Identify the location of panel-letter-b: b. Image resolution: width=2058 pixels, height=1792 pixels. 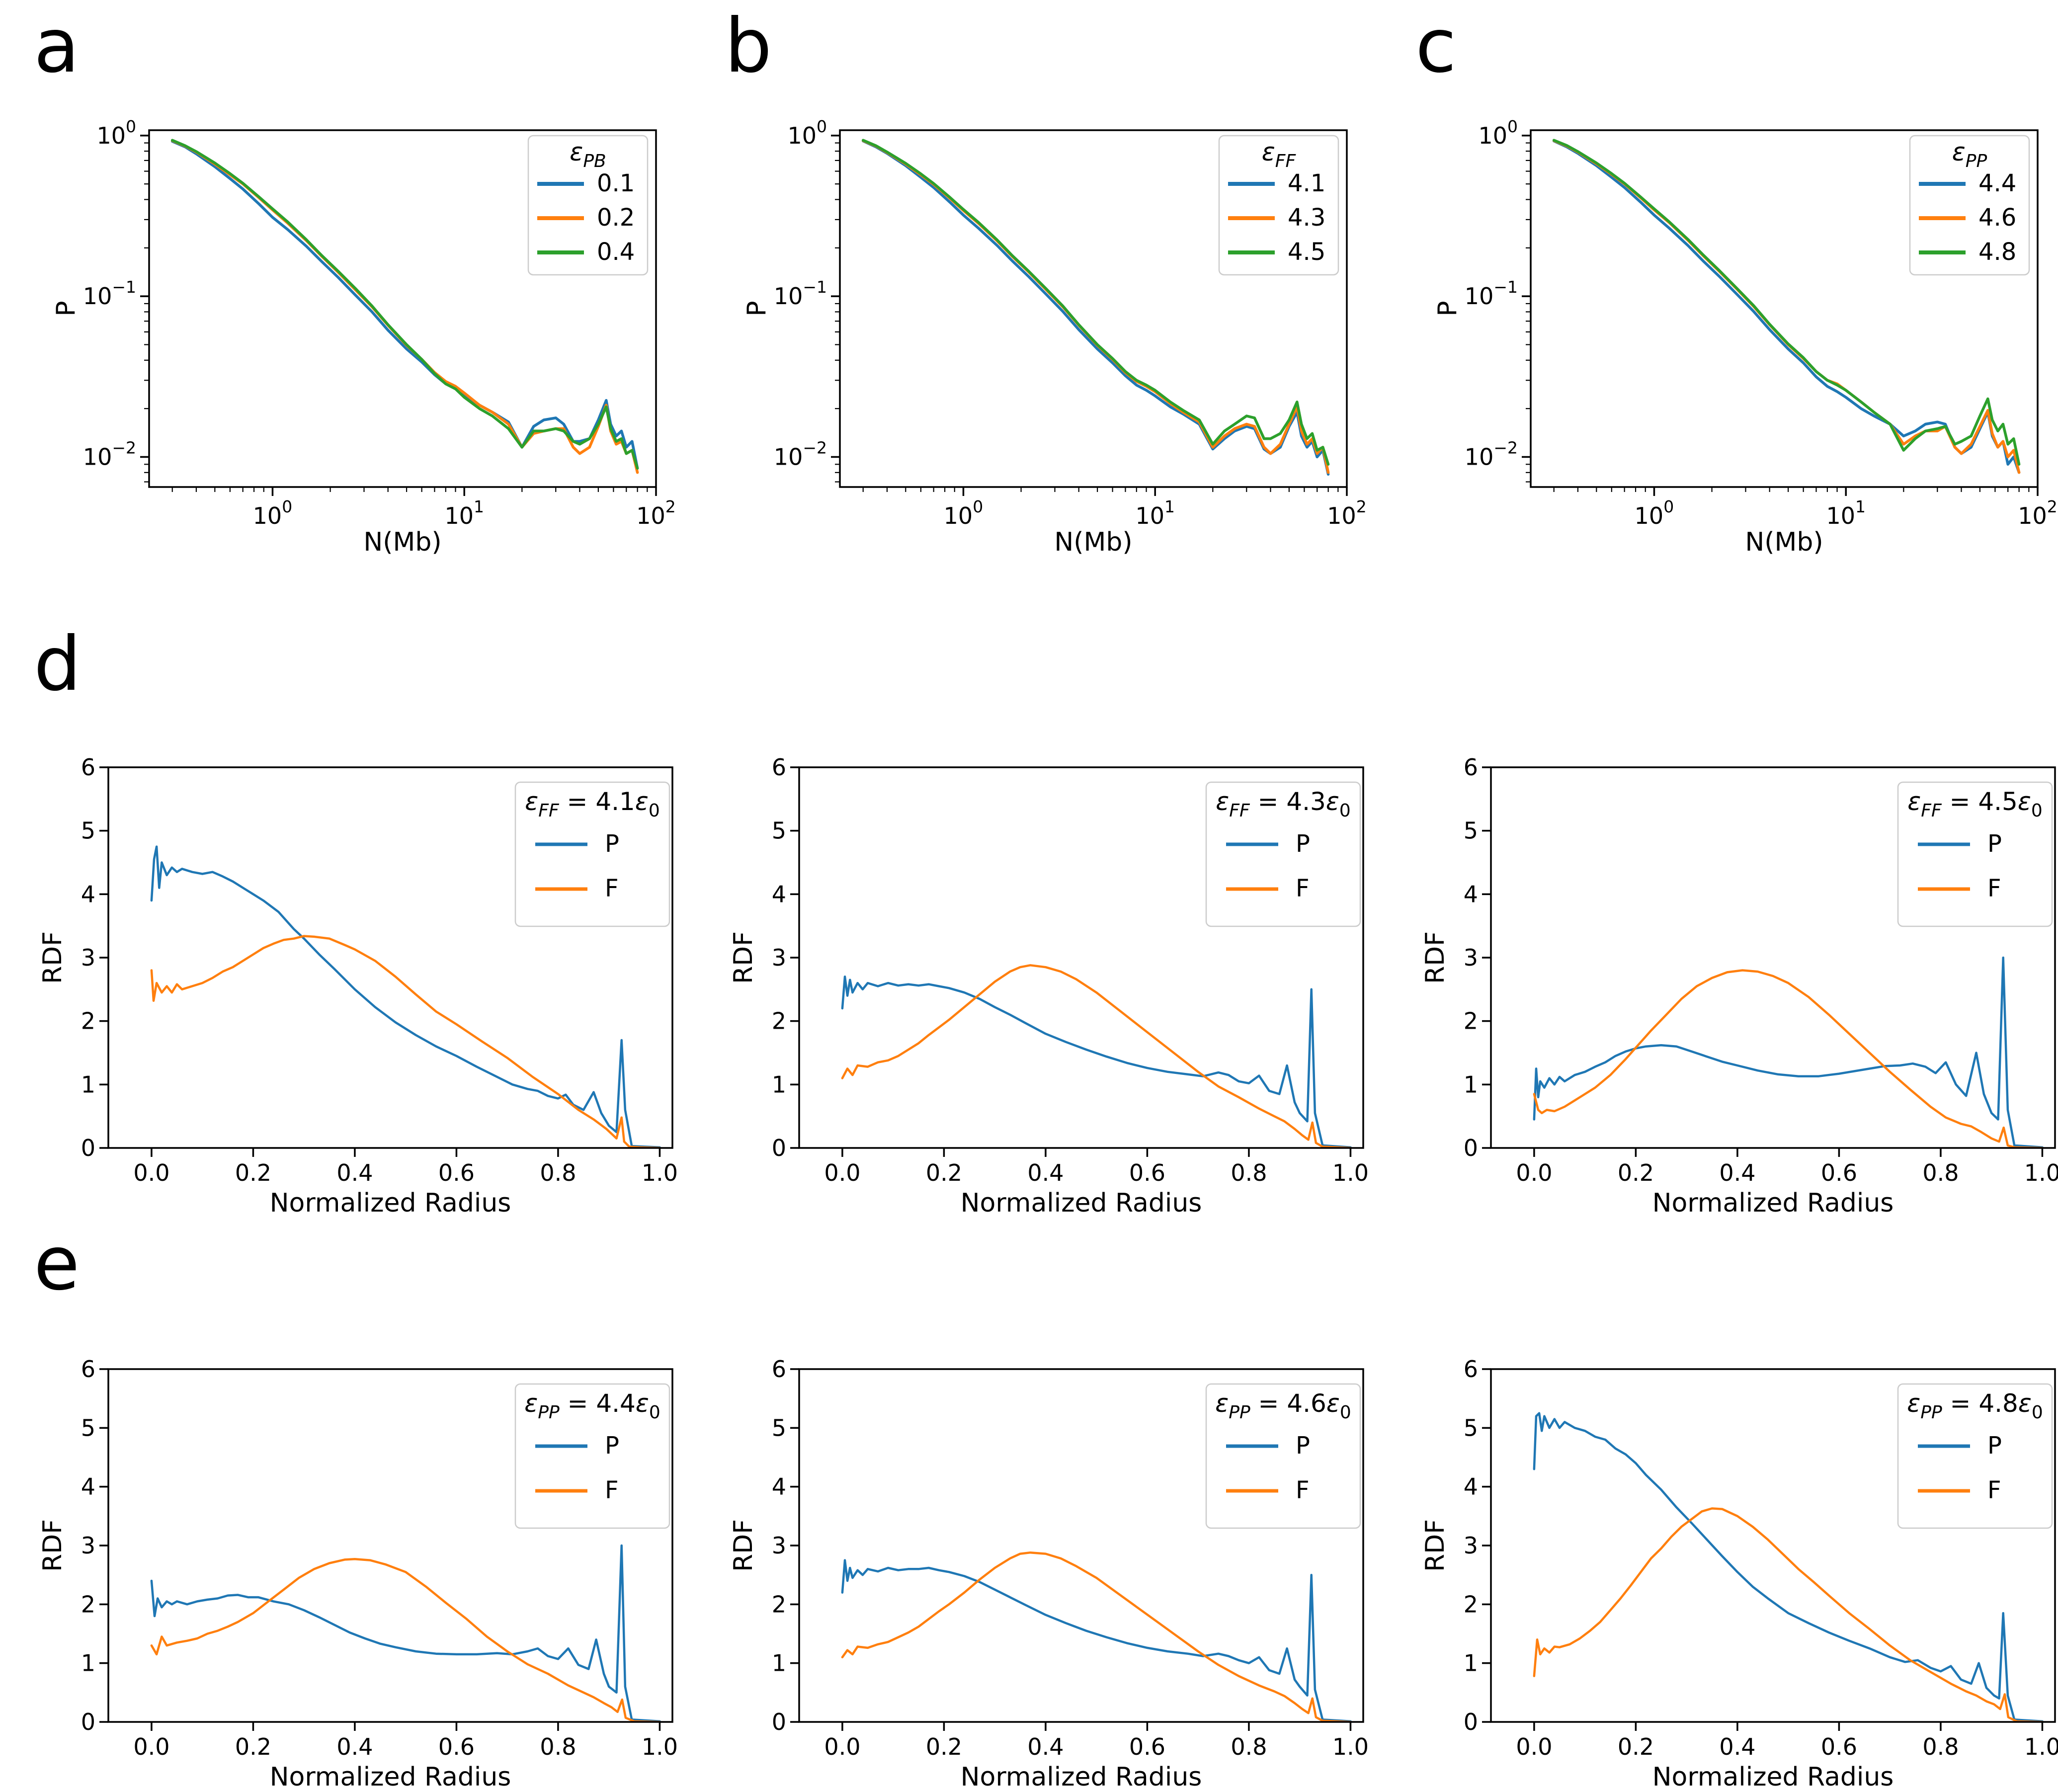
(748, 46).